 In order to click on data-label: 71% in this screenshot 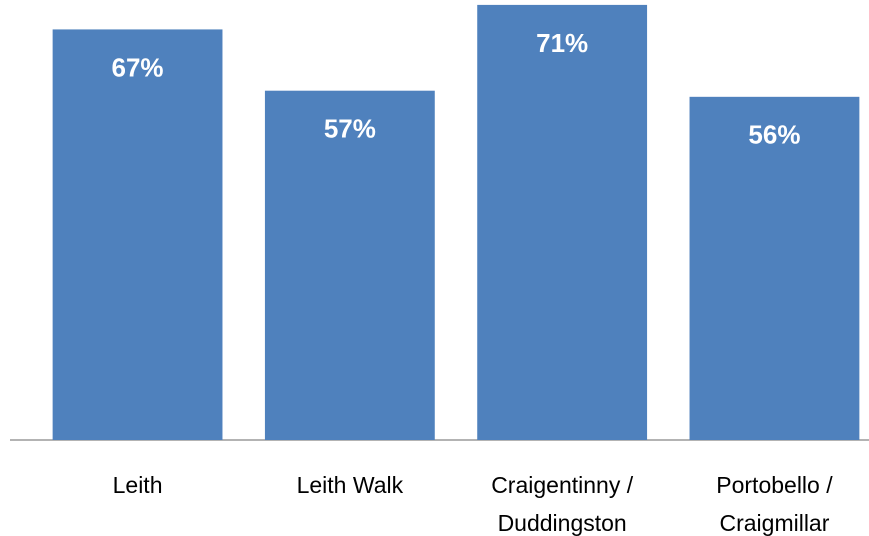, I will do `click(562, 43)`.